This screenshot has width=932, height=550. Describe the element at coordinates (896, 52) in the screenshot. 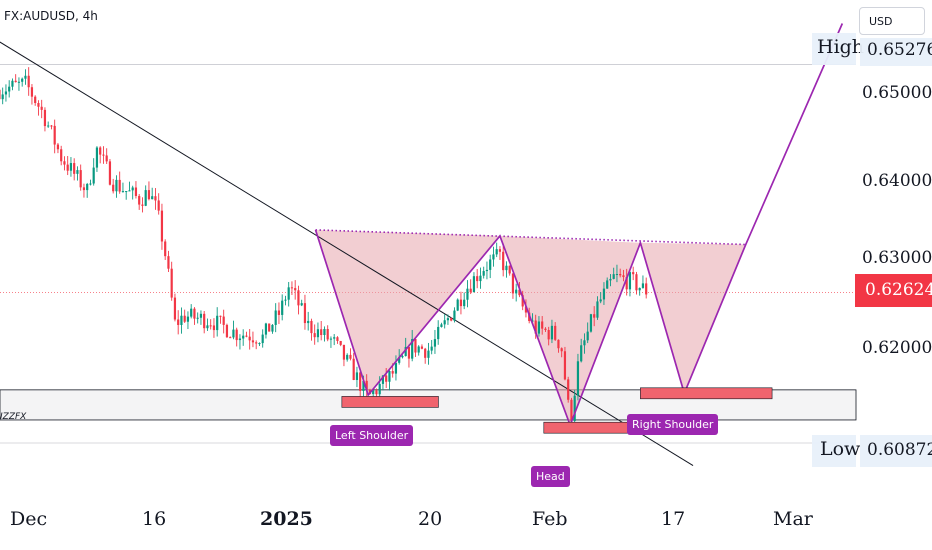

I see `high-value: 0.65276` at that location.